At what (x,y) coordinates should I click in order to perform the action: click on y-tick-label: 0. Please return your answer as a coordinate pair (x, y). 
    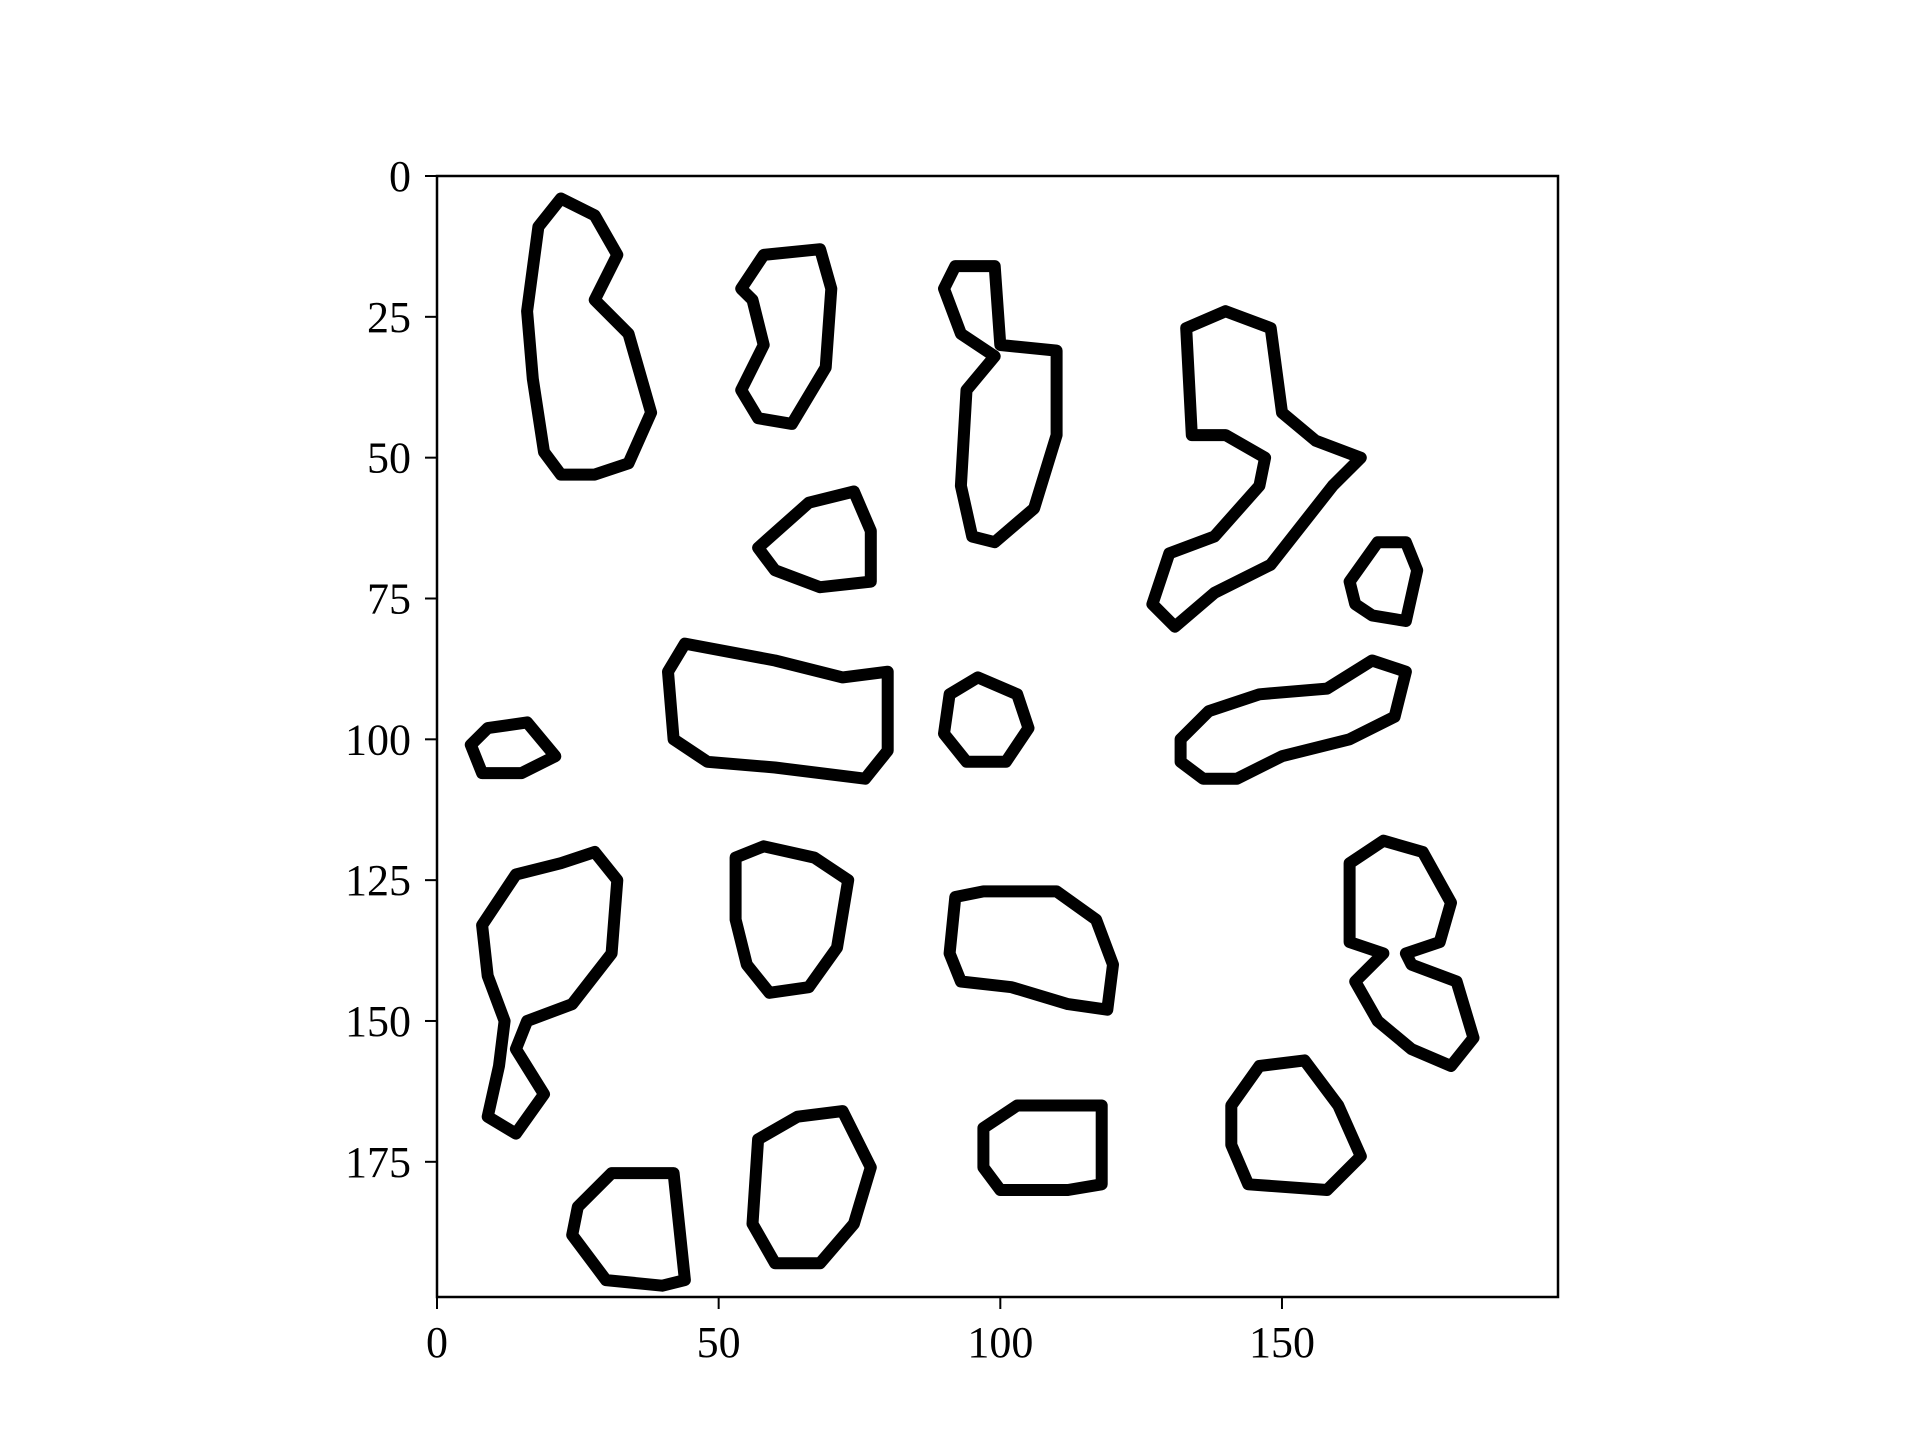
    Looking at the image, I should click on (400, 176).